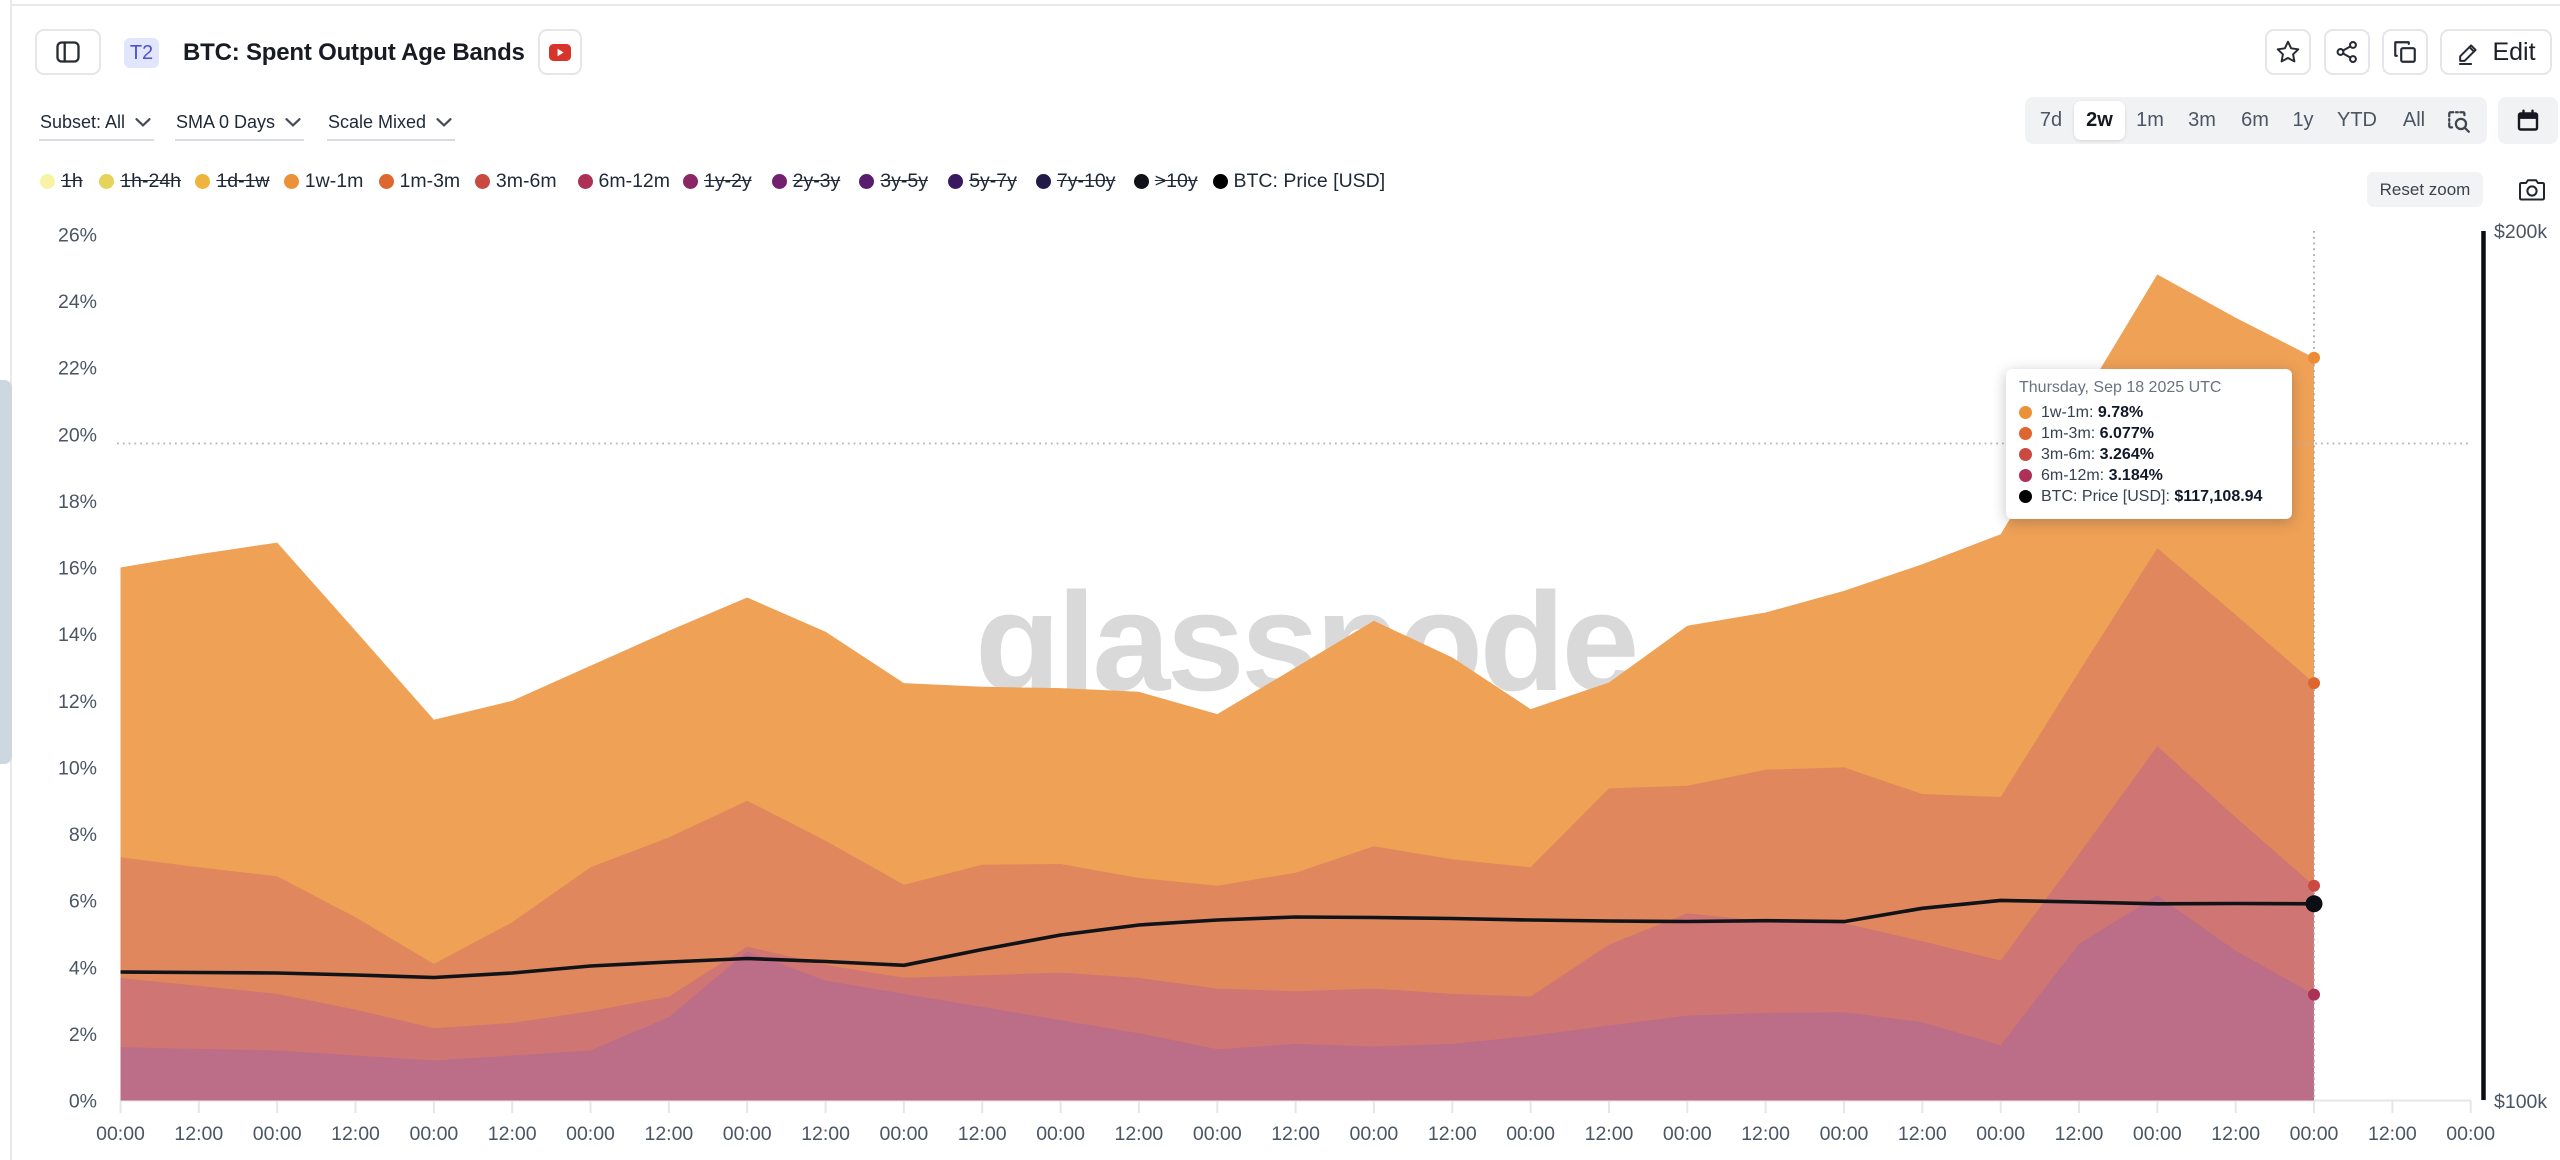  I want to click on svg-text: 12%, so click(77, 702).